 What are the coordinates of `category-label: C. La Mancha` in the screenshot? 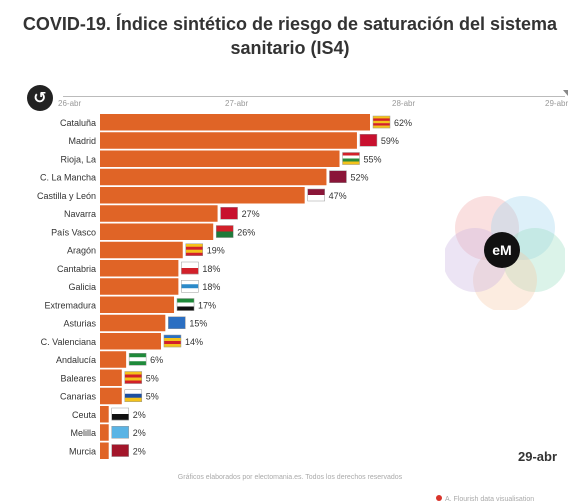 It's located at (68, 178).